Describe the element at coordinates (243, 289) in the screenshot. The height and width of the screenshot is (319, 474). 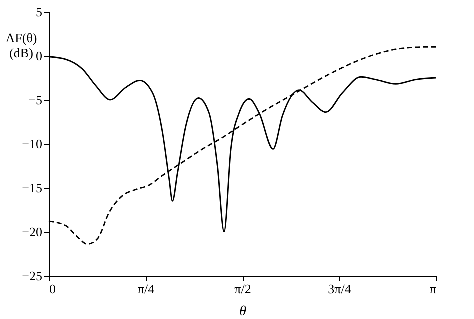
I see `x-tick-label: π/2` at that location.